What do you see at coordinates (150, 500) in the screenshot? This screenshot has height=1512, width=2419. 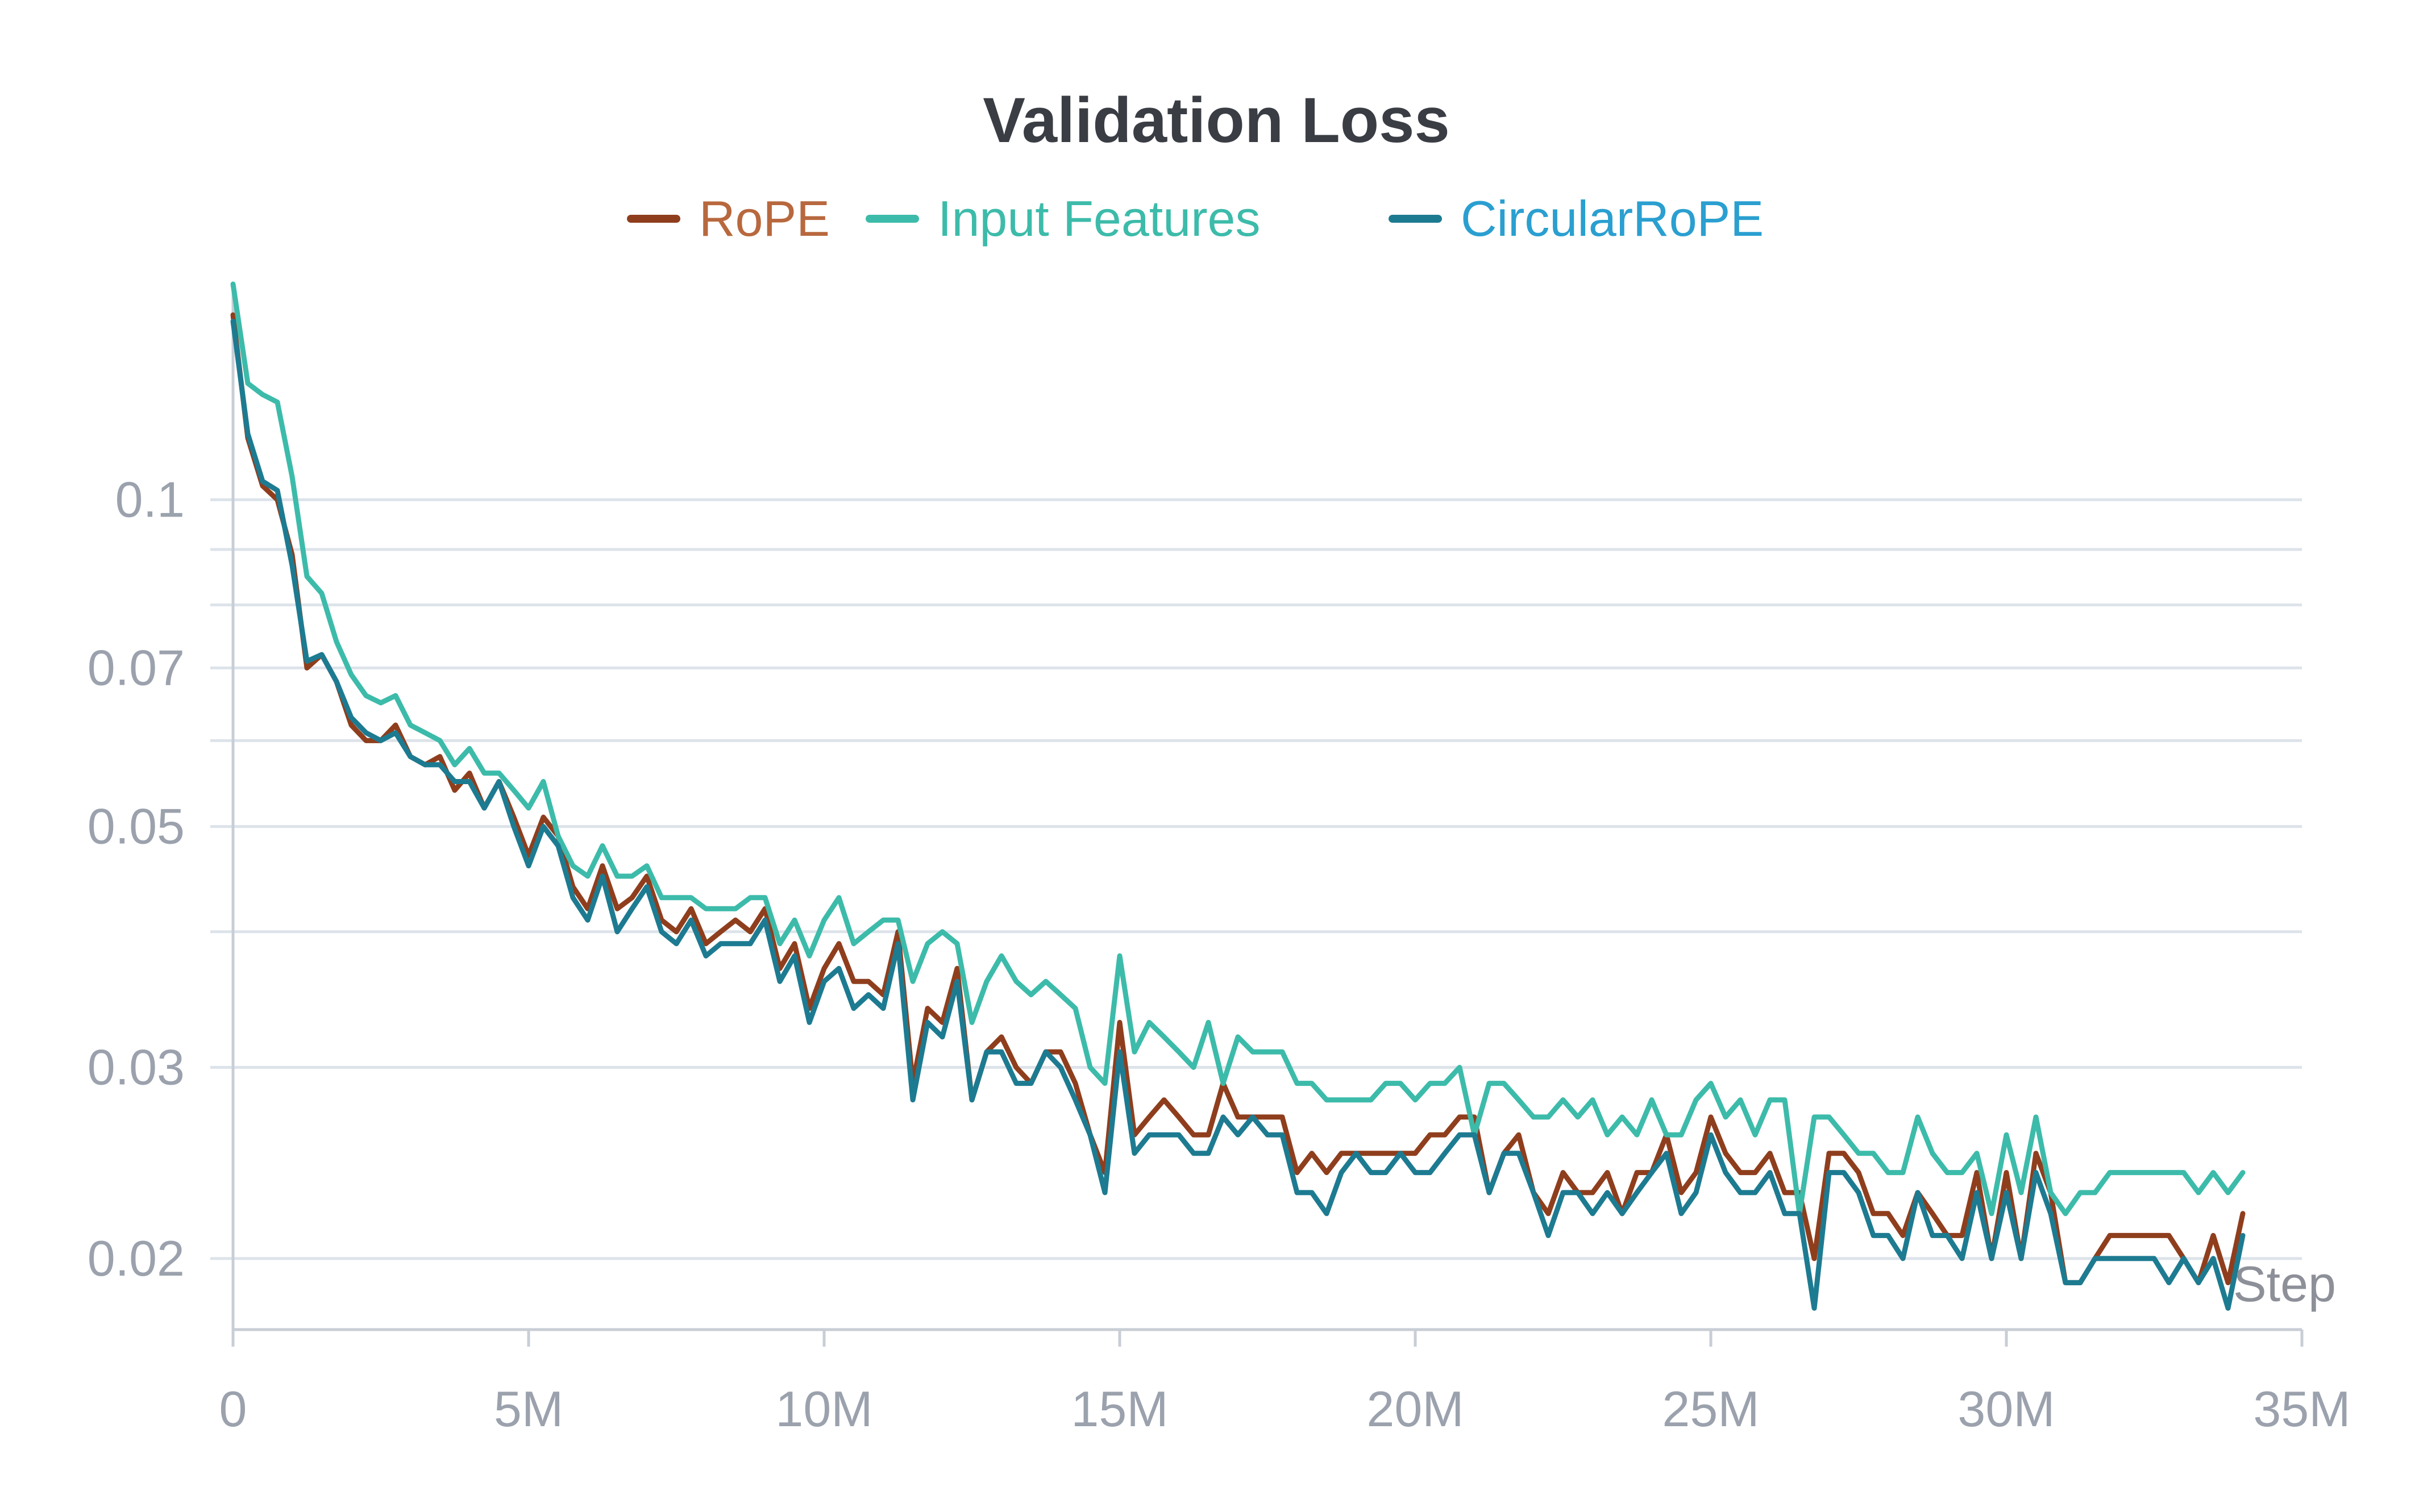 I see `y-tick-label: 0.1` at bounding box center [150, 500].